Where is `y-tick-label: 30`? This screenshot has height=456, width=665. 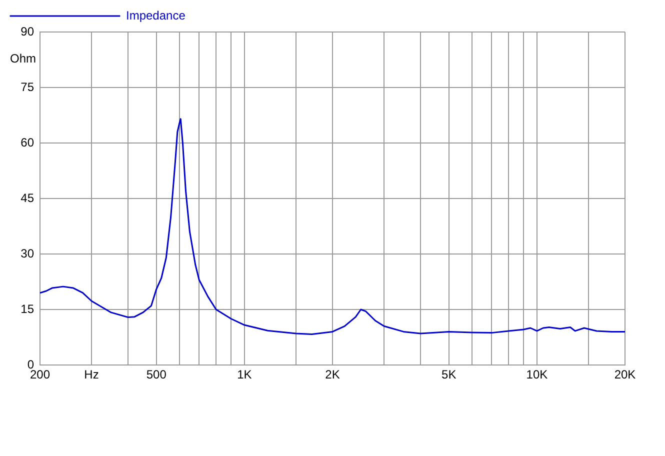 y-tick-label: 30 is located at coordinates (27, 253).